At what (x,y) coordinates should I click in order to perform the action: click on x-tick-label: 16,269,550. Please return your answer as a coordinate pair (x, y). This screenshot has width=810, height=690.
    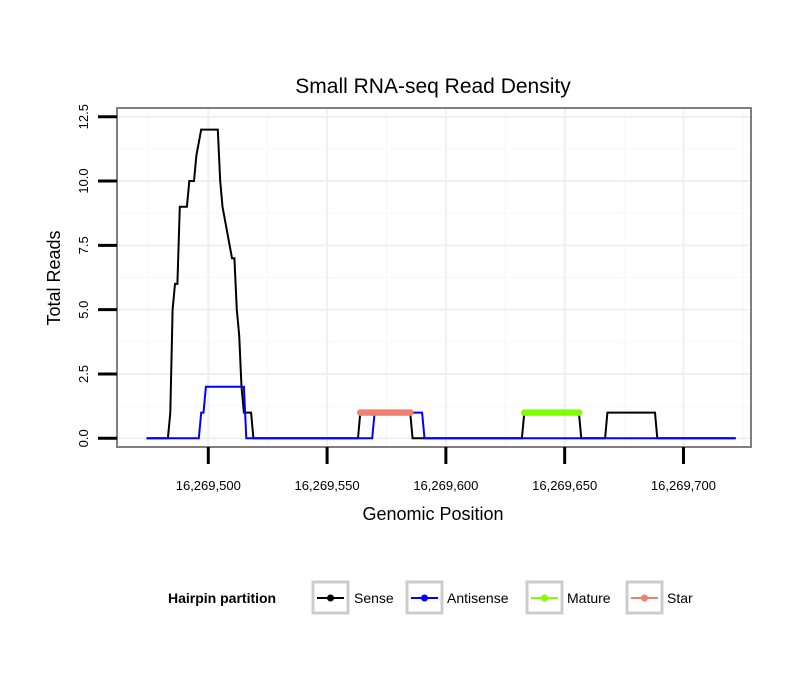
    Looking at the image, I should click on (327, 485).